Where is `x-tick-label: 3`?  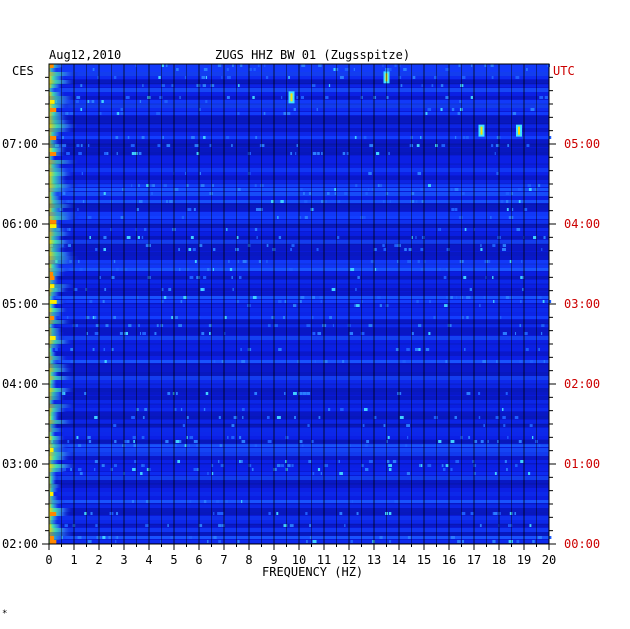 x-tick-label: 3 is located at coordinates (123, 560).